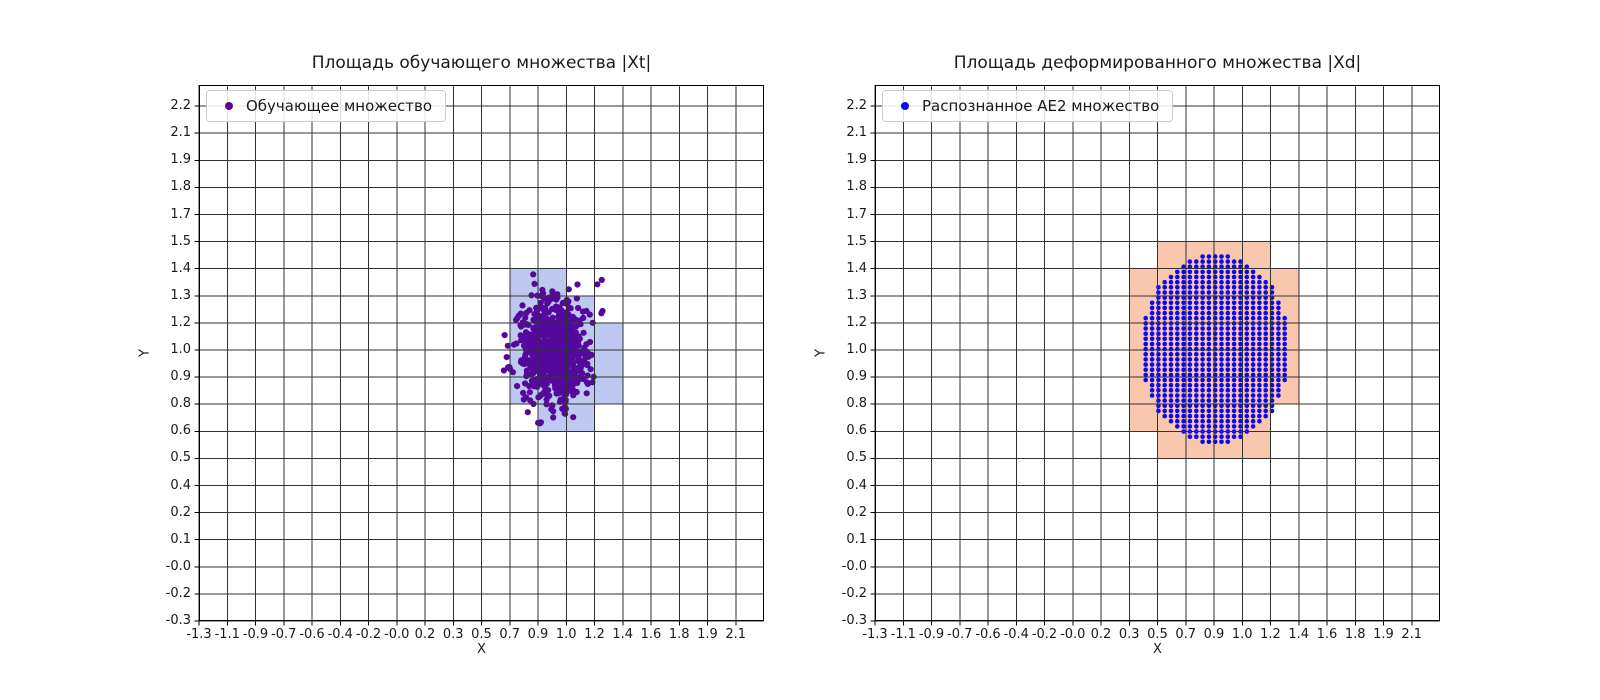  What do you see at coordinates (255, 634) in the screenshot?
I see `x-tick-label: -0.9` at bounding box center [255, 634].